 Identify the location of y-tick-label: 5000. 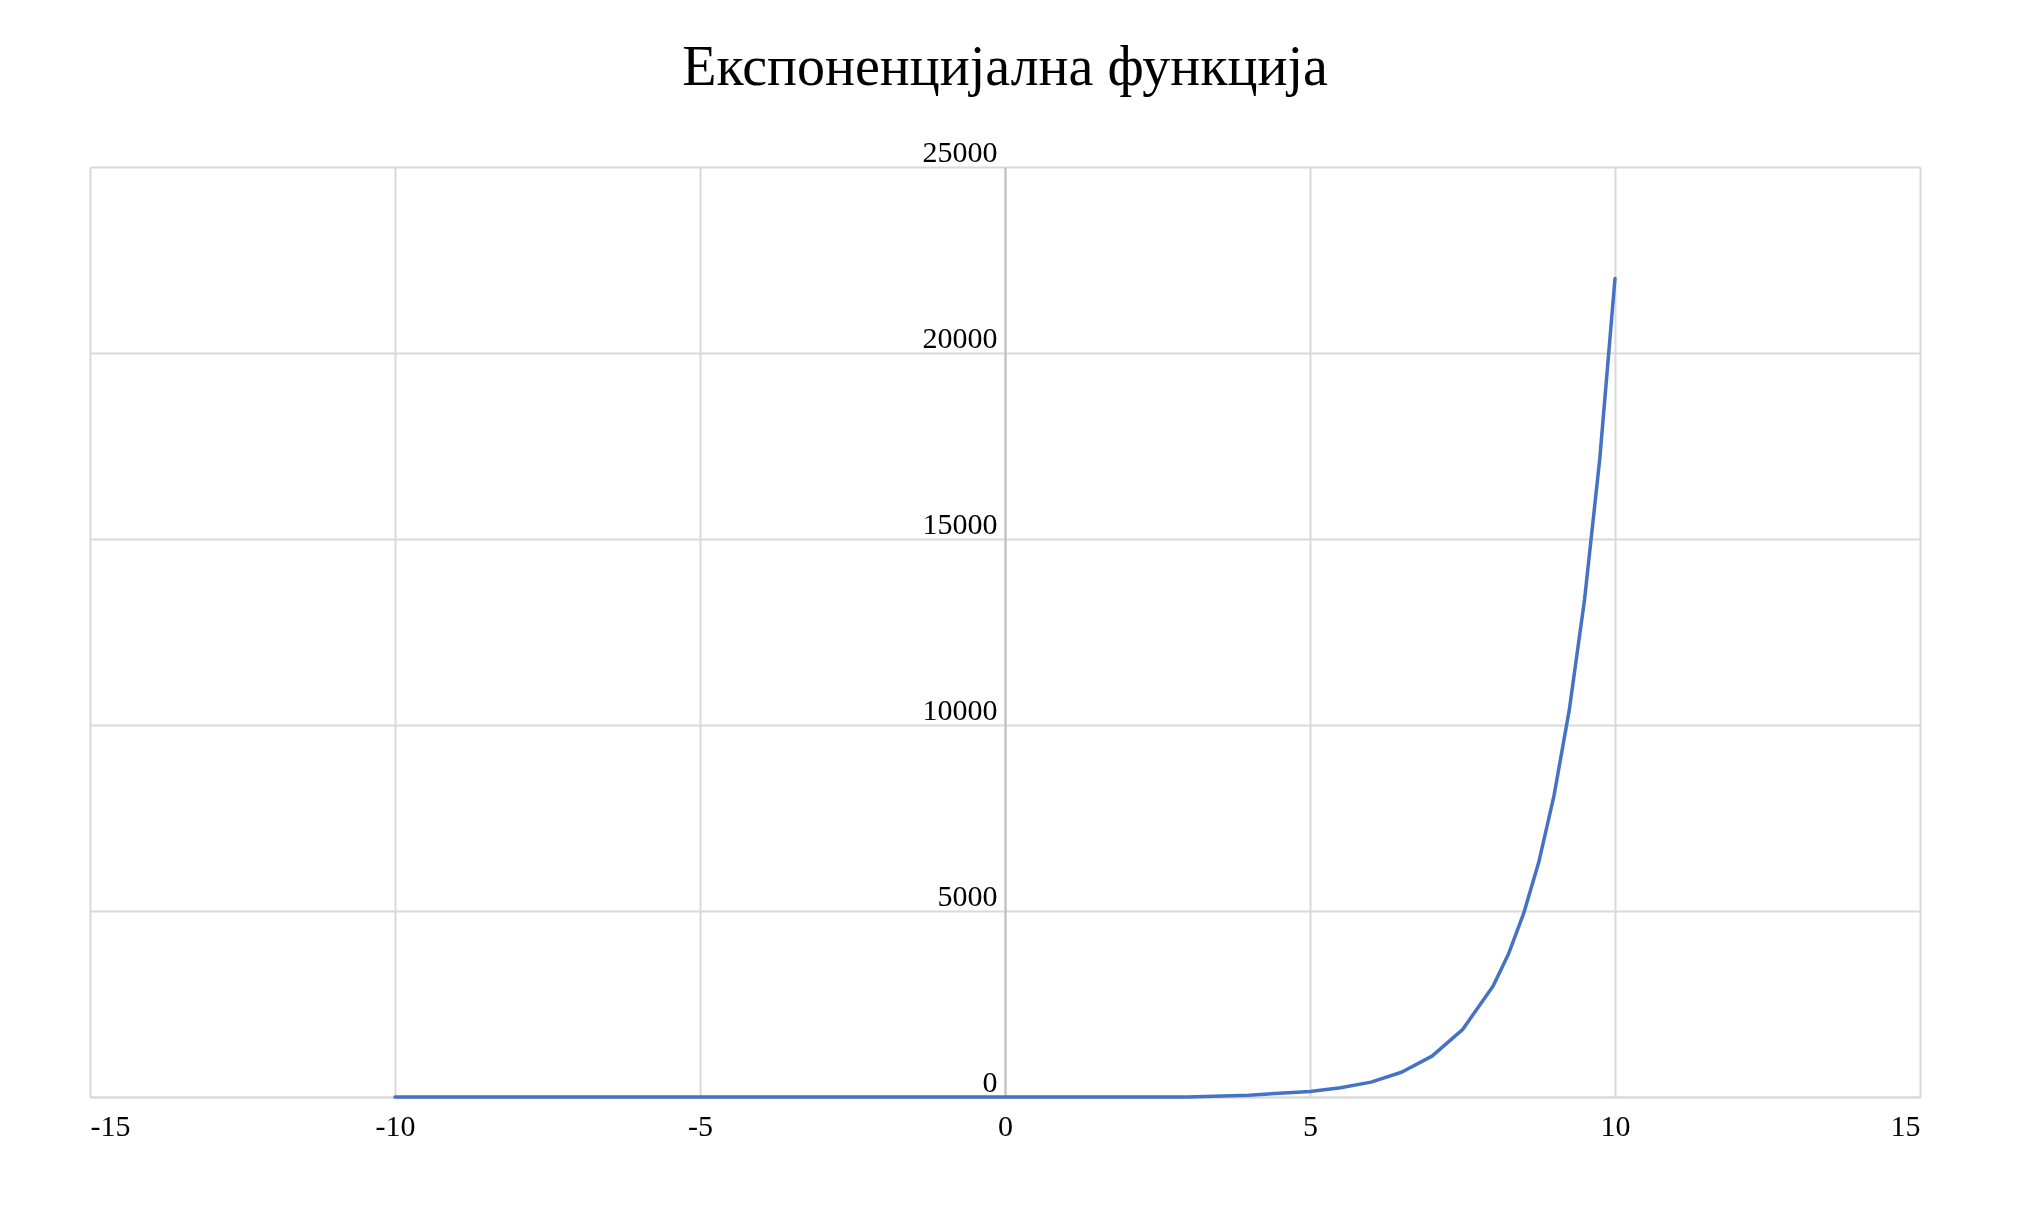
(967, 895).